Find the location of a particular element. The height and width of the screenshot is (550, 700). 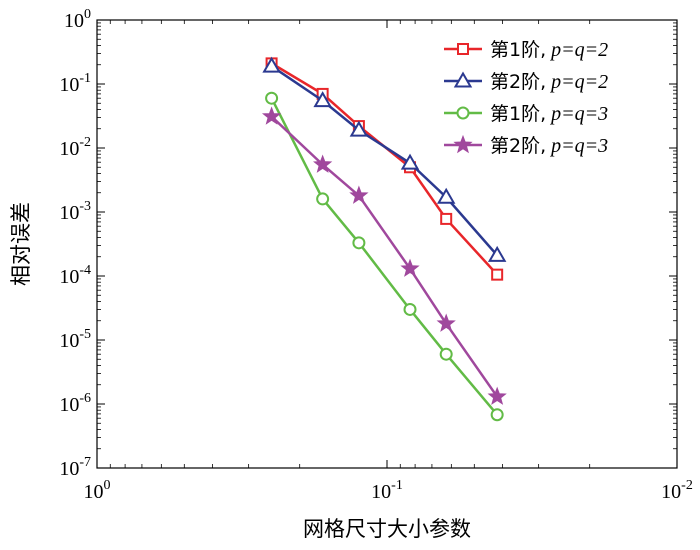

legend-entry: 第2阶, p=q=3 is located at coordinates (526, 145).